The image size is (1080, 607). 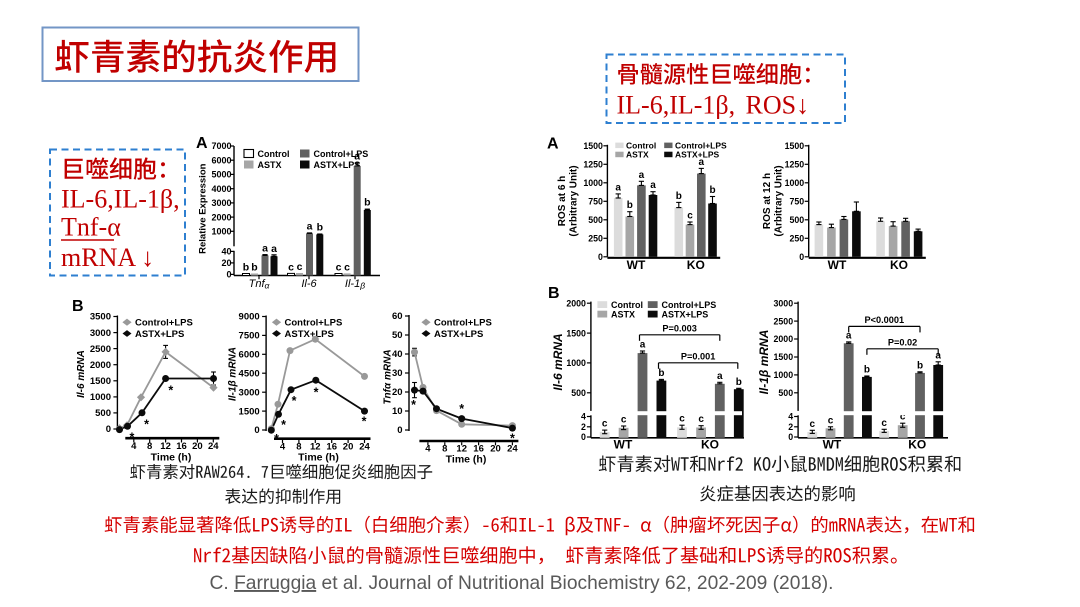 What do you see at coordinates (679, 329) in the screenshot?
I see `svg-text: P=0.003` at bounding box center [679, 329].